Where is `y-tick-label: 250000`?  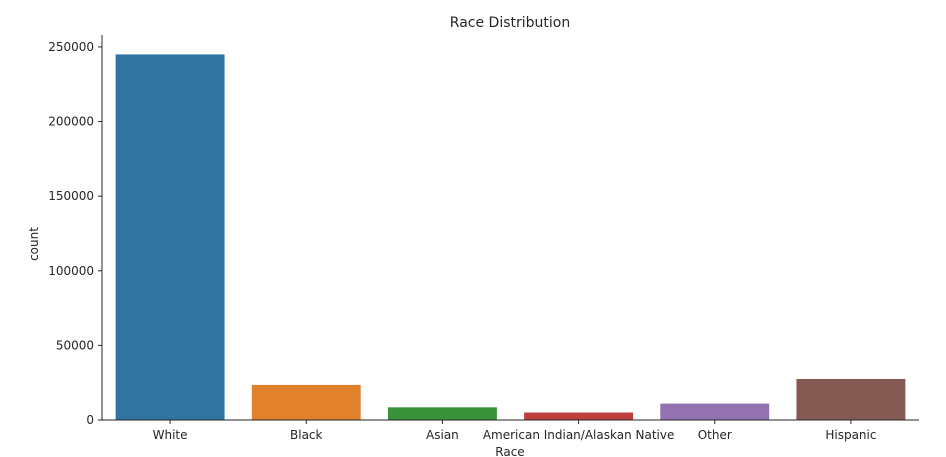 y-tick-label: 250000 is located at coordinates (71, 47).